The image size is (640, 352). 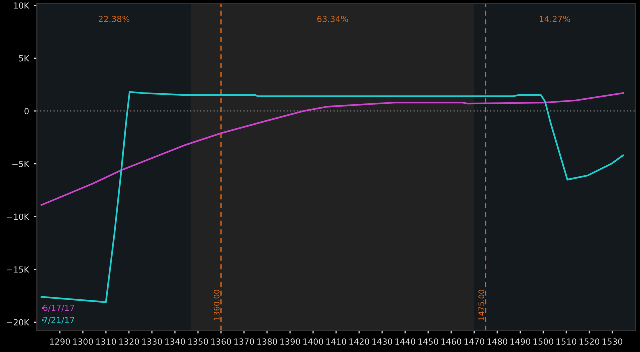 I want to click on y-tick-label: 10K, so click(x=22, y=5).